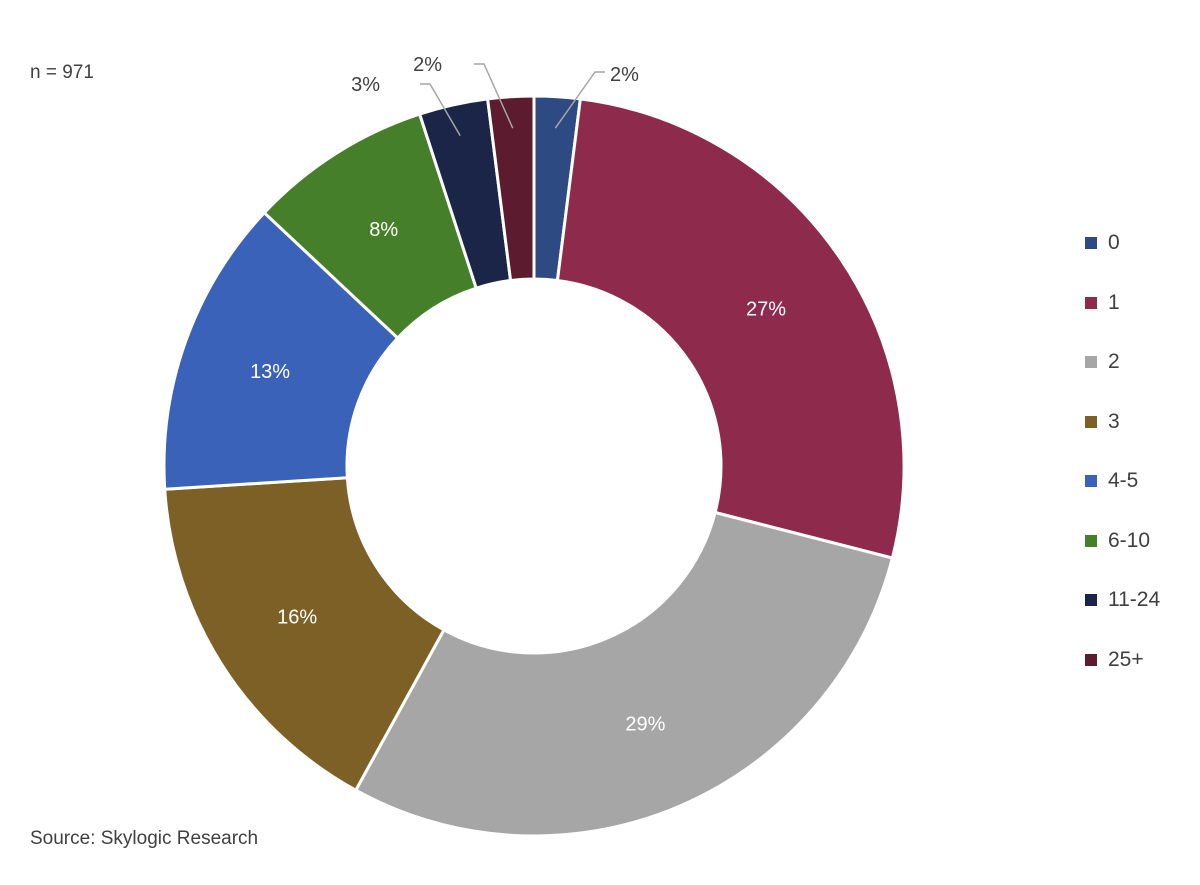  What do you see at coordinates (62, 72) in the screenshot?
I see `sample-size-note: n = 971` at bounding box center [62, 72].